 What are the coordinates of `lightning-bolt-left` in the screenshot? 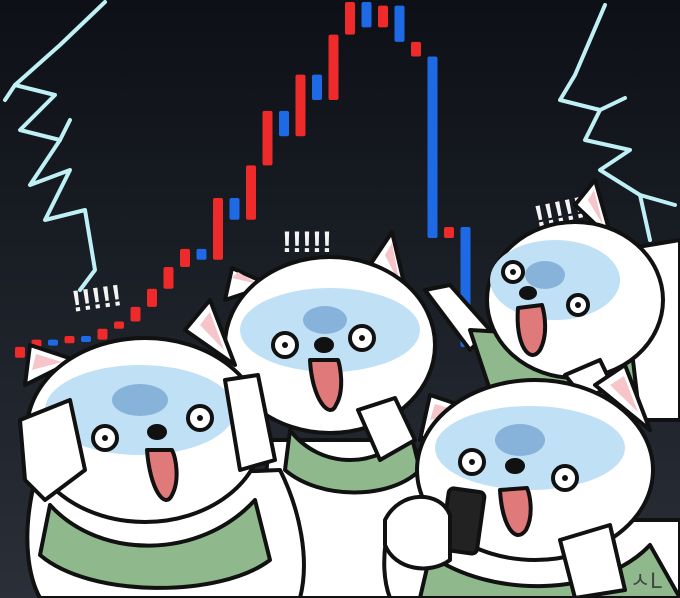 It's located at (60, 146).